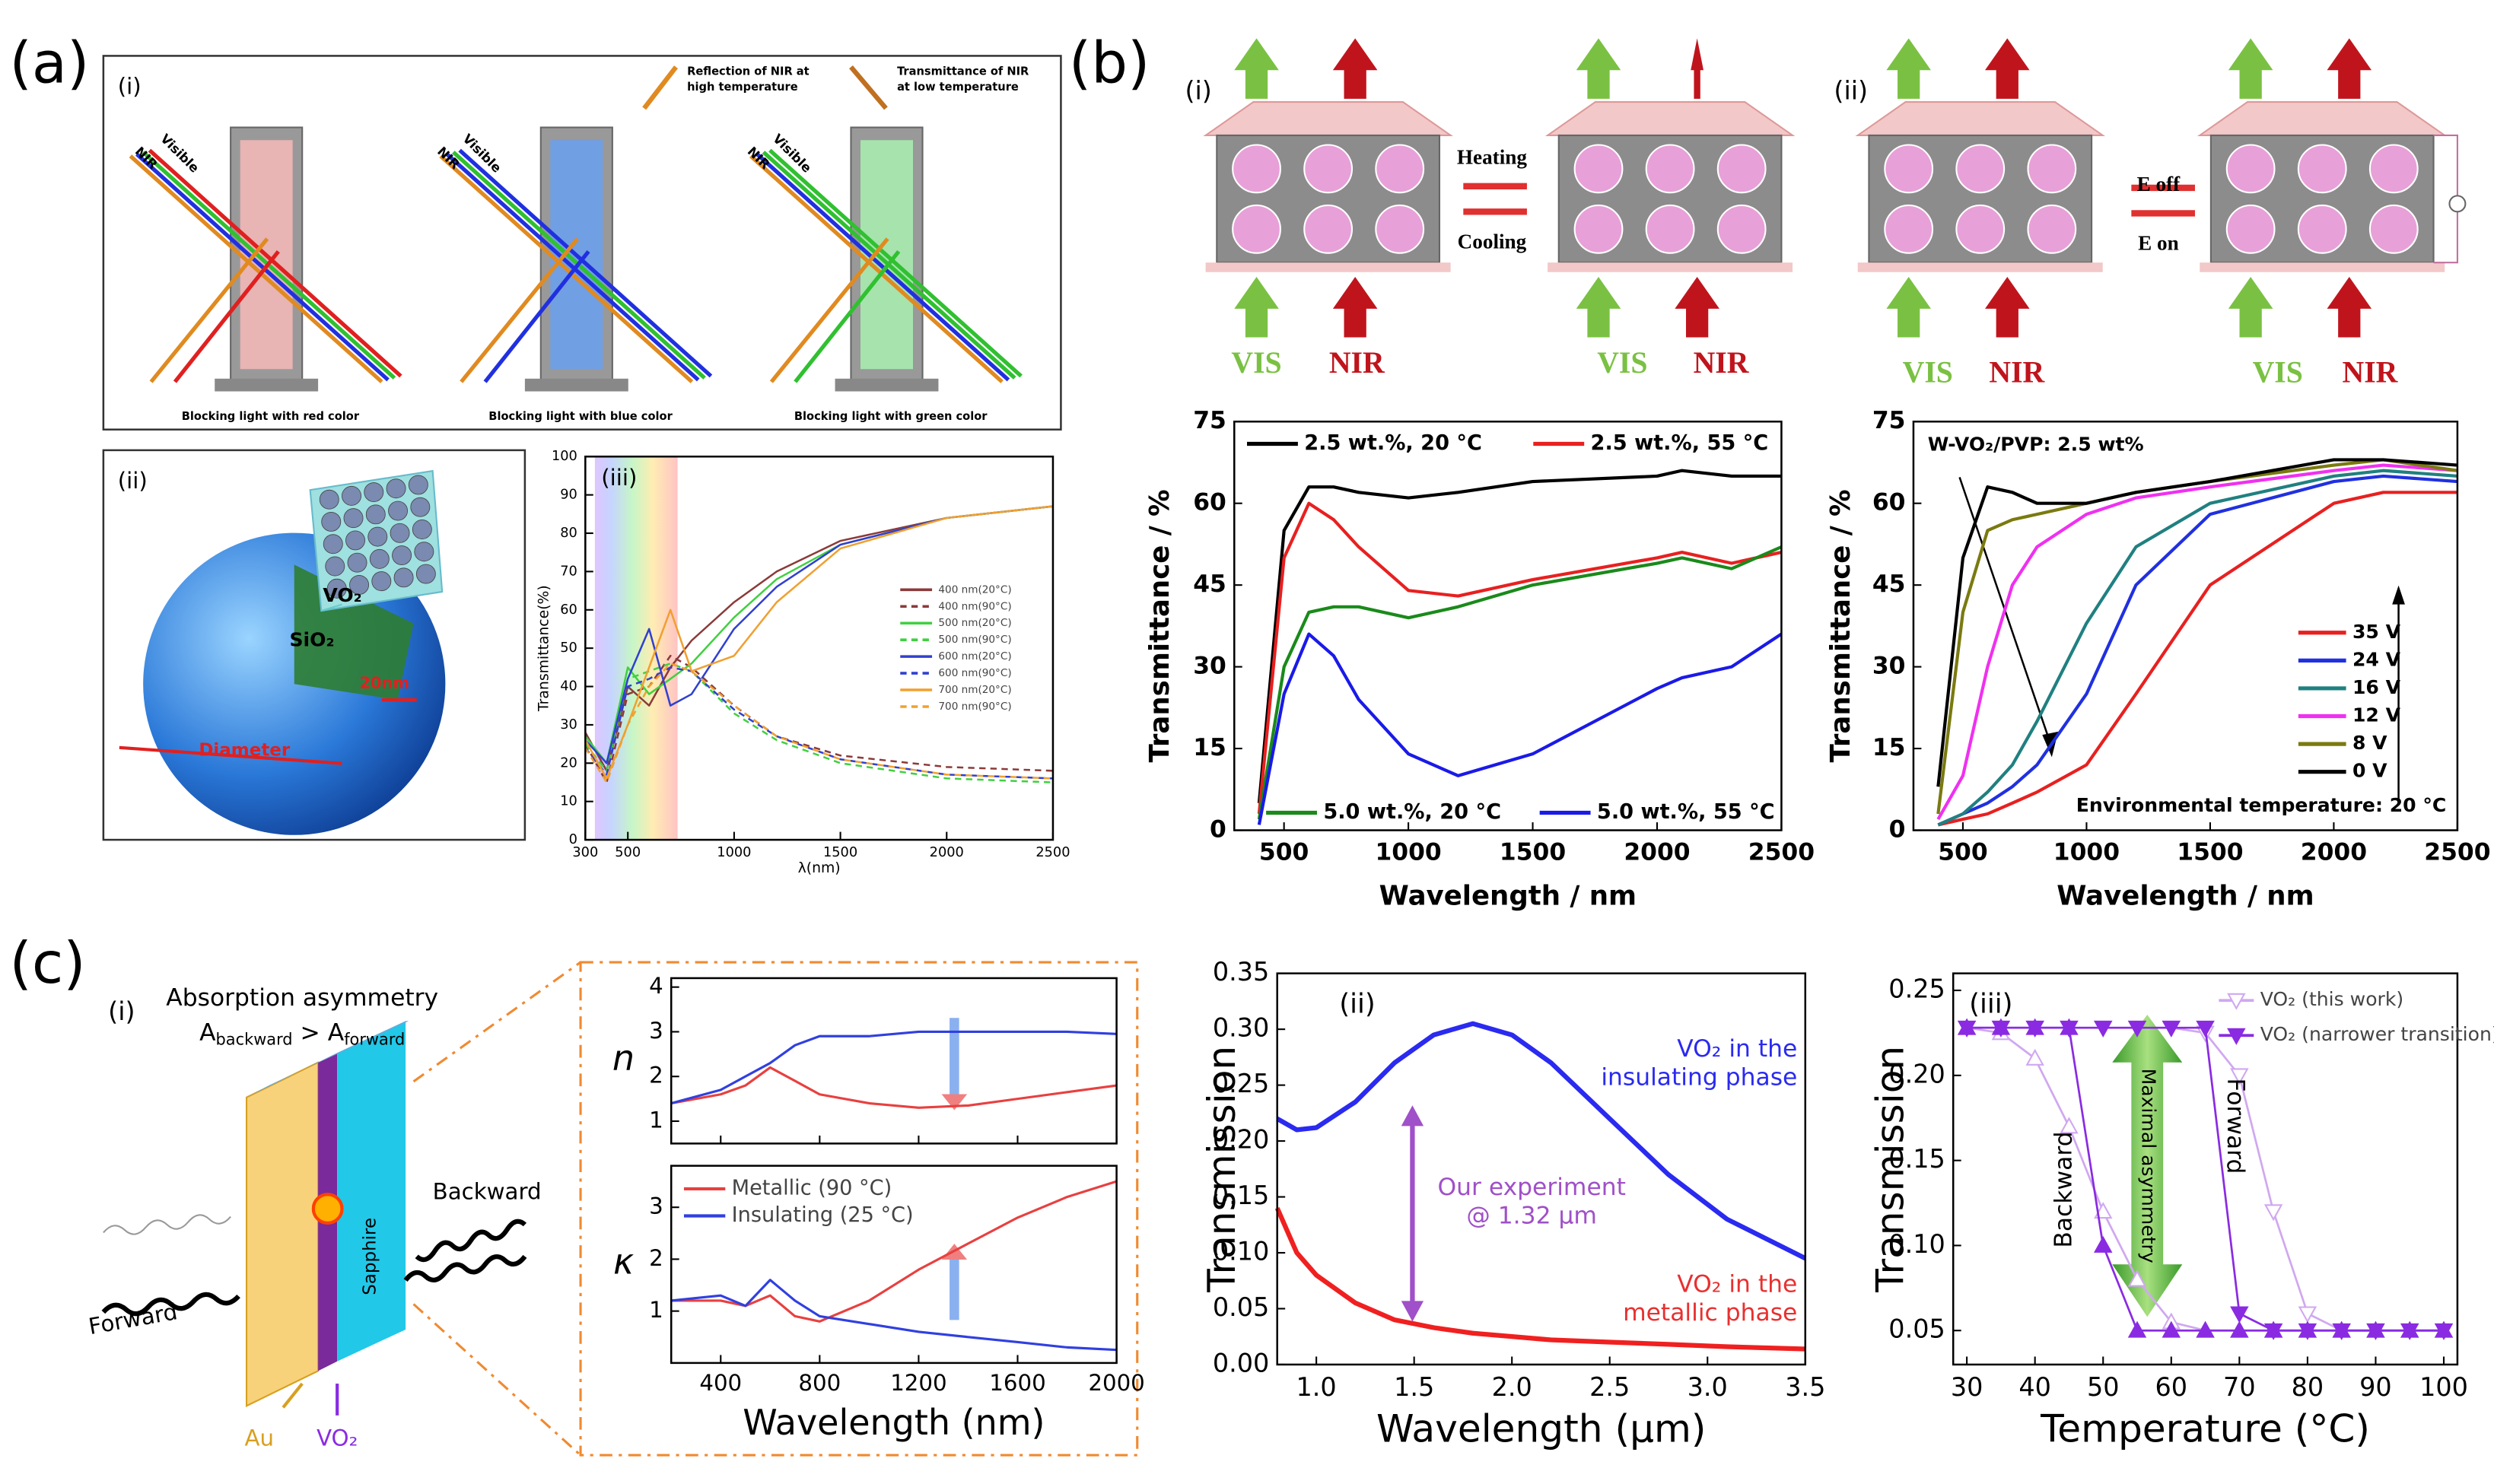 Image resolution: width=2494 pixels, height=1484 pixels. I want to click on chart: 1 2 3 4 n, so click(865, 1059).